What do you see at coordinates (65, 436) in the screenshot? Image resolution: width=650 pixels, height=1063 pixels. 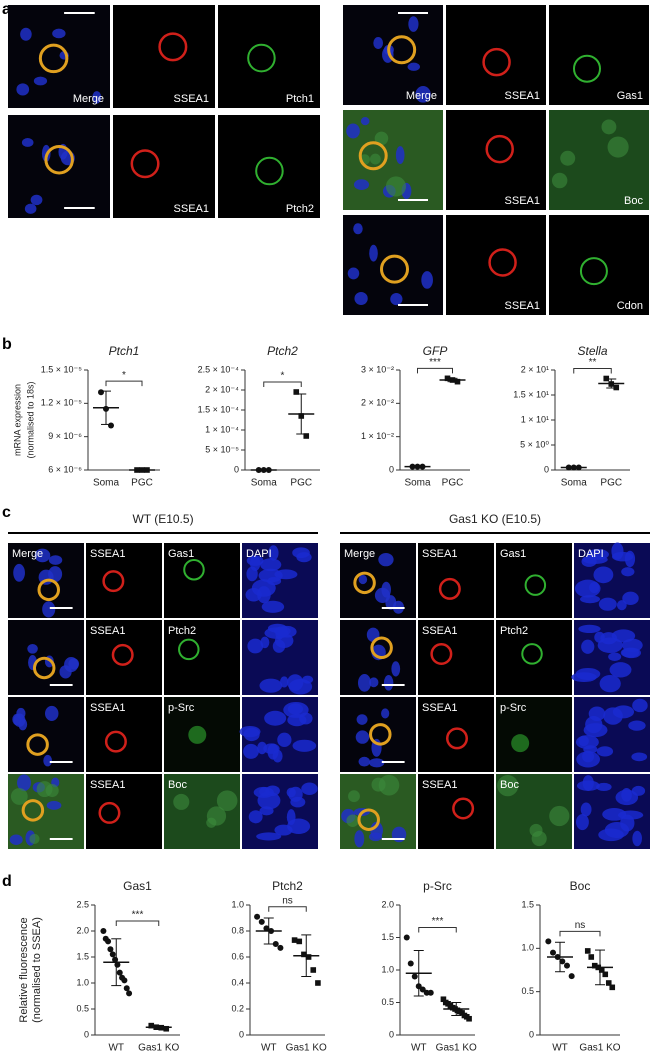 I see `y-tick-label: 9 × 10⁻⁶` at bounding box center [65, 436].